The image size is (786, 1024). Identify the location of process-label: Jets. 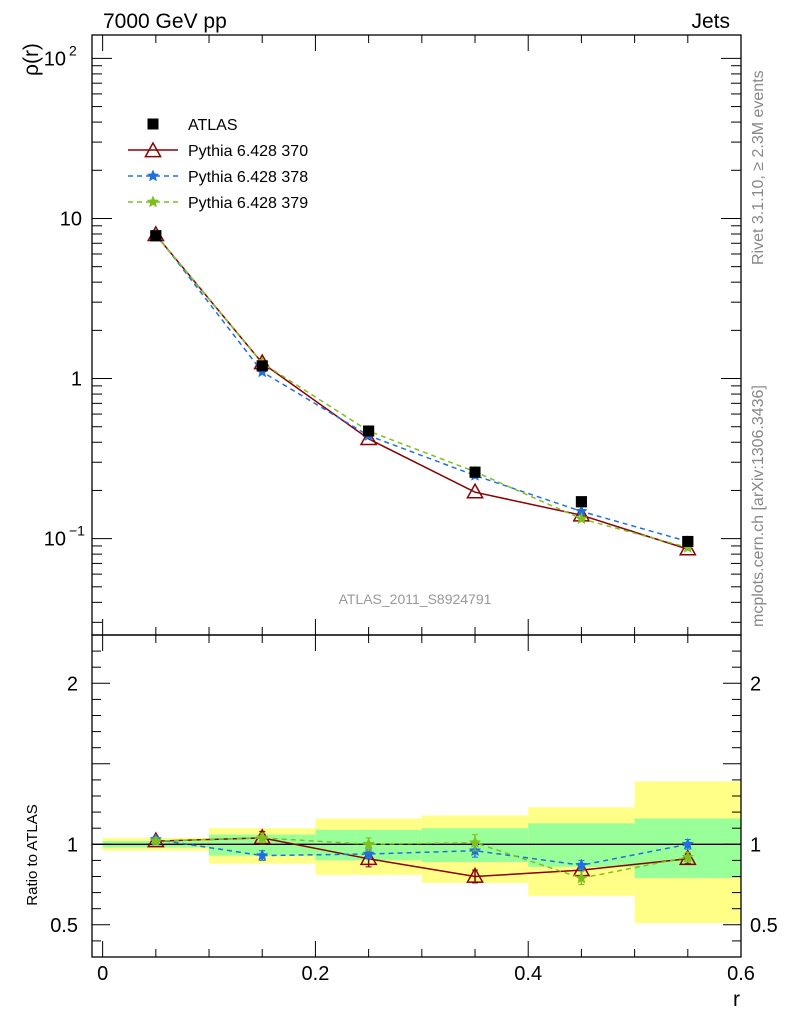
(710, 21).